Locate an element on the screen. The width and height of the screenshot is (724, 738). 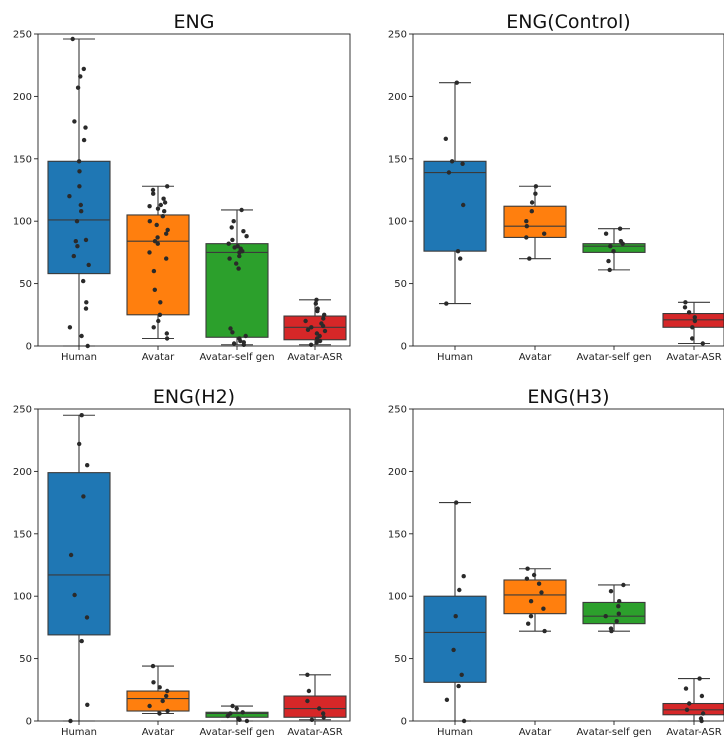
box-human is located at coordinates (455, 193).